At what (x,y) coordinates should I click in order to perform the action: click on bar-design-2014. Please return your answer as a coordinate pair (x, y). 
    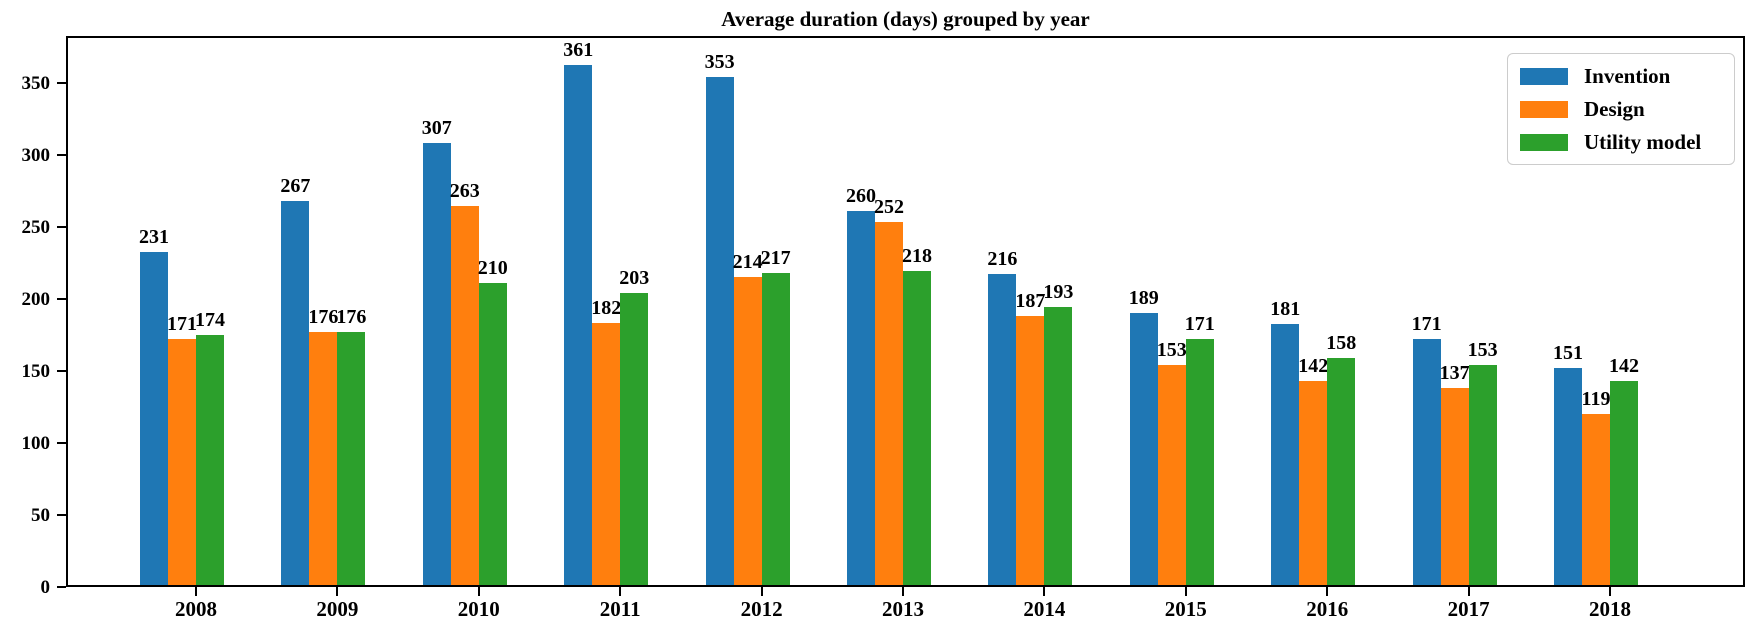
    Looking at the image, I should click on (1030, 450).